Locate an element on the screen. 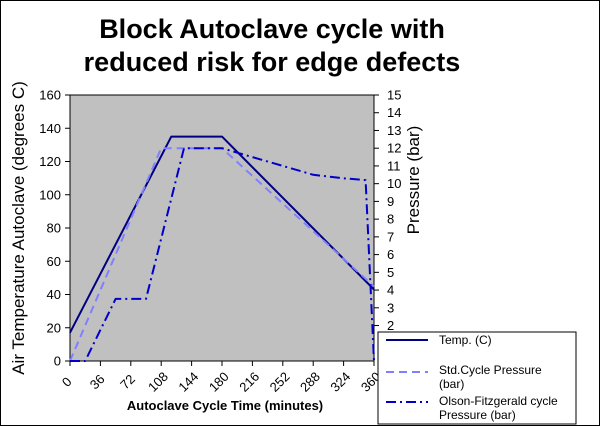 The height and width of the screenshot is (426, 600). x-tick-label-5: 180 is located at coordinates (219, 382).